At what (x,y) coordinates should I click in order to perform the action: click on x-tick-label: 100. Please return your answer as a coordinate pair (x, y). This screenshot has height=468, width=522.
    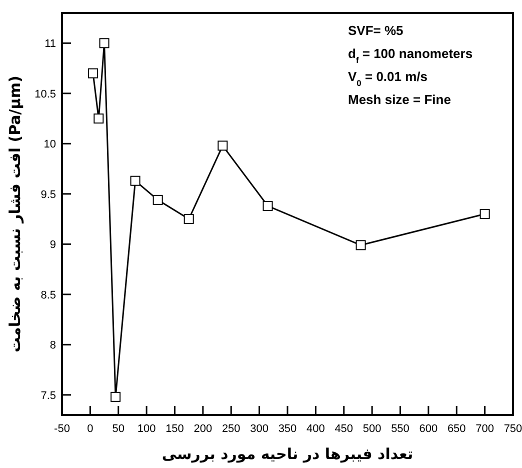
    Looking at the image, I should click on (146, 429).